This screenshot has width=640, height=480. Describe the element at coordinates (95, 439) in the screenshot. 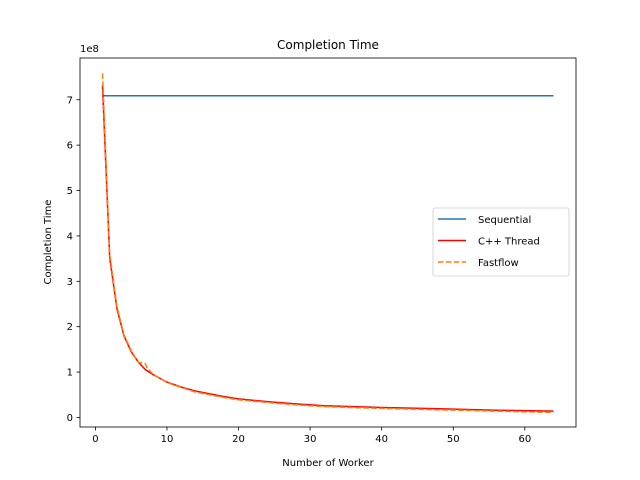

I see `x-tick-label: 0` at that location.